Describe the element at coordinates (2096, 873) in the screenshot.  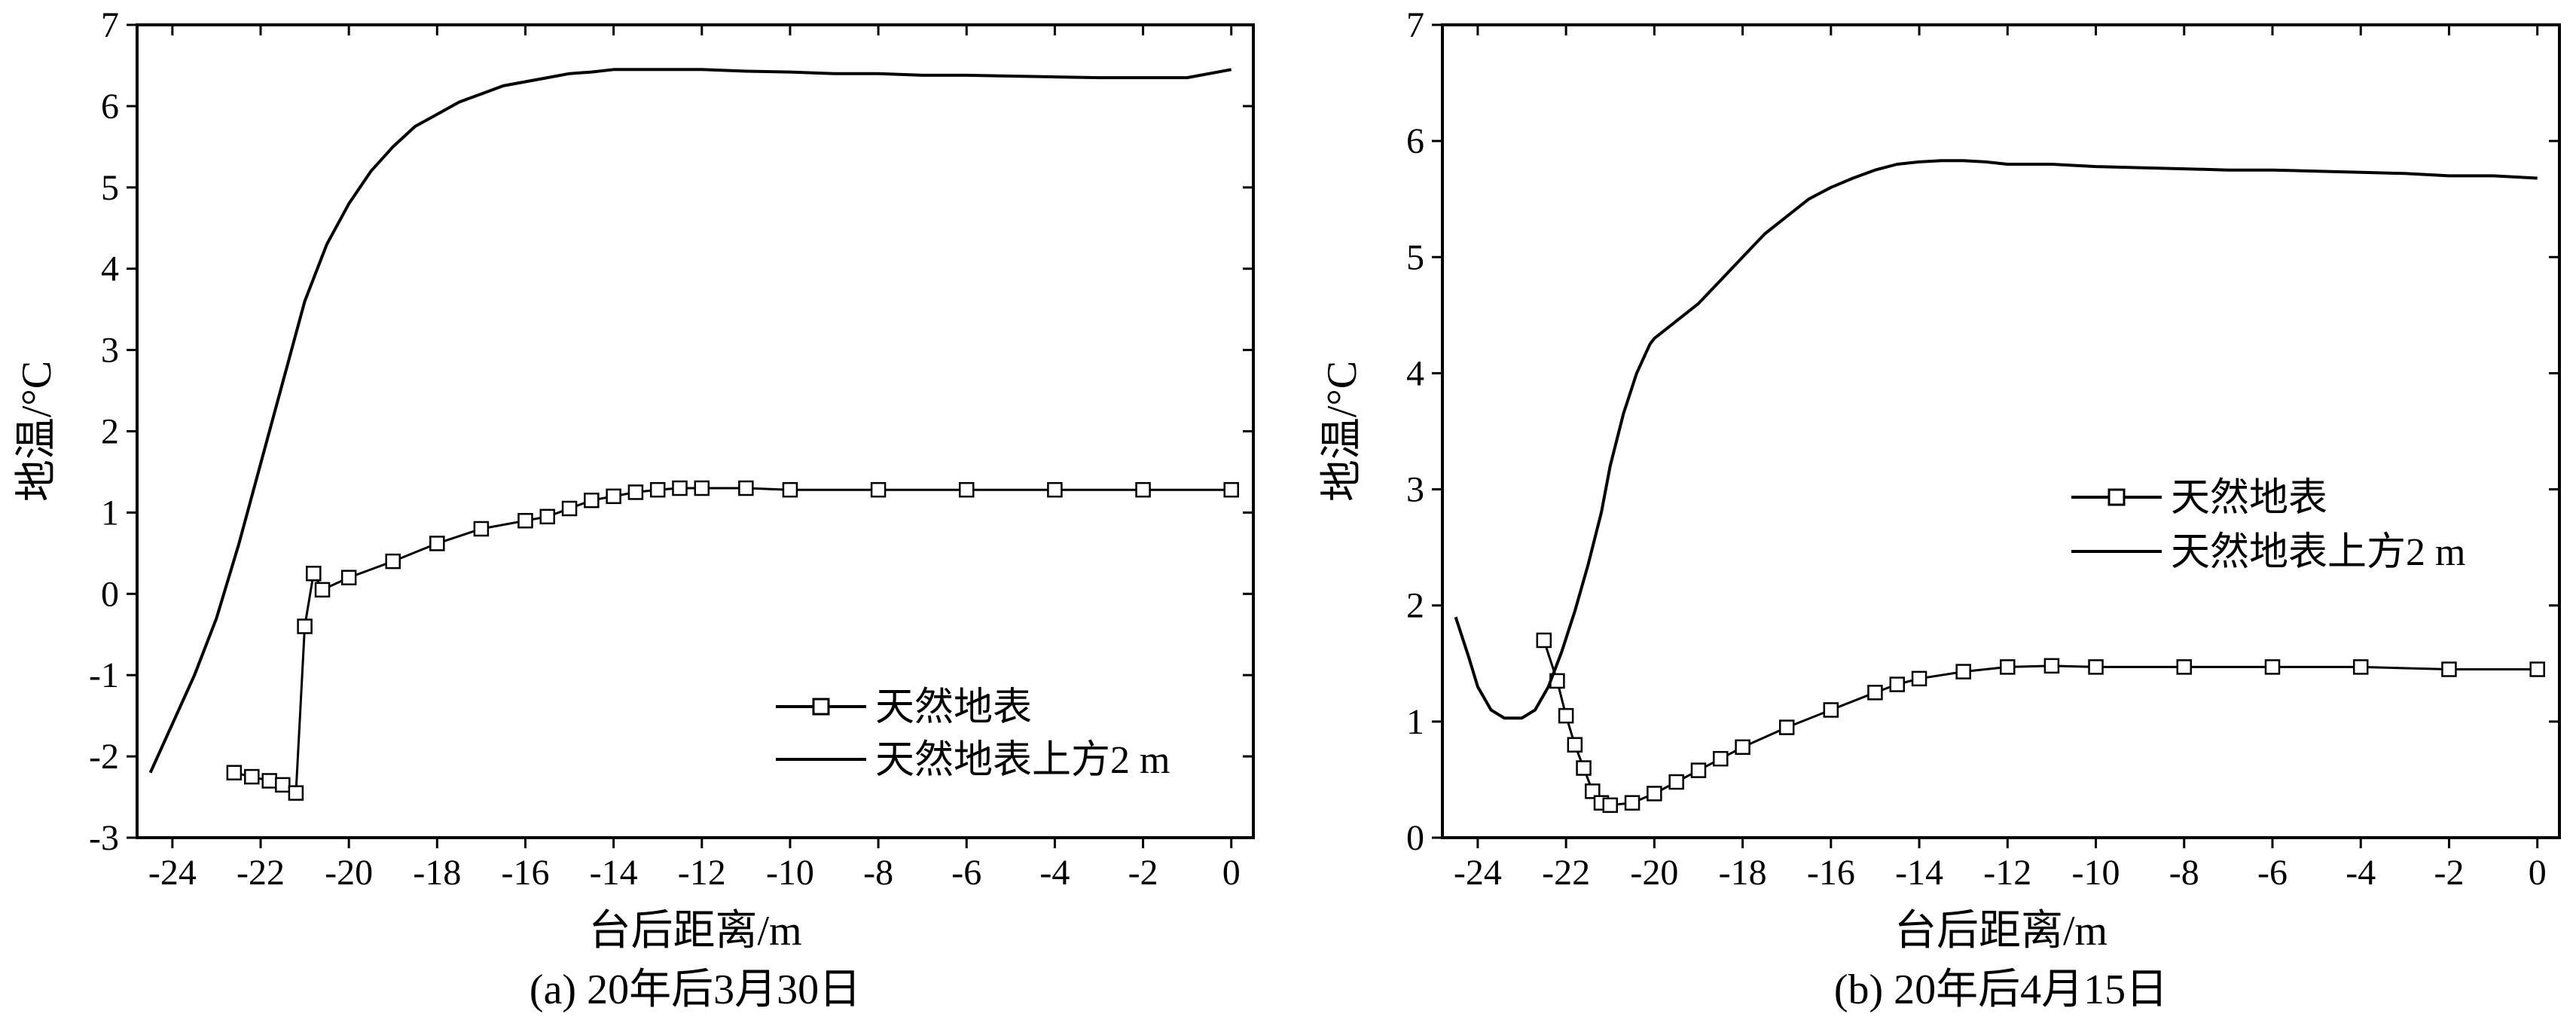
I see `x-tick-label: -10` at that location.